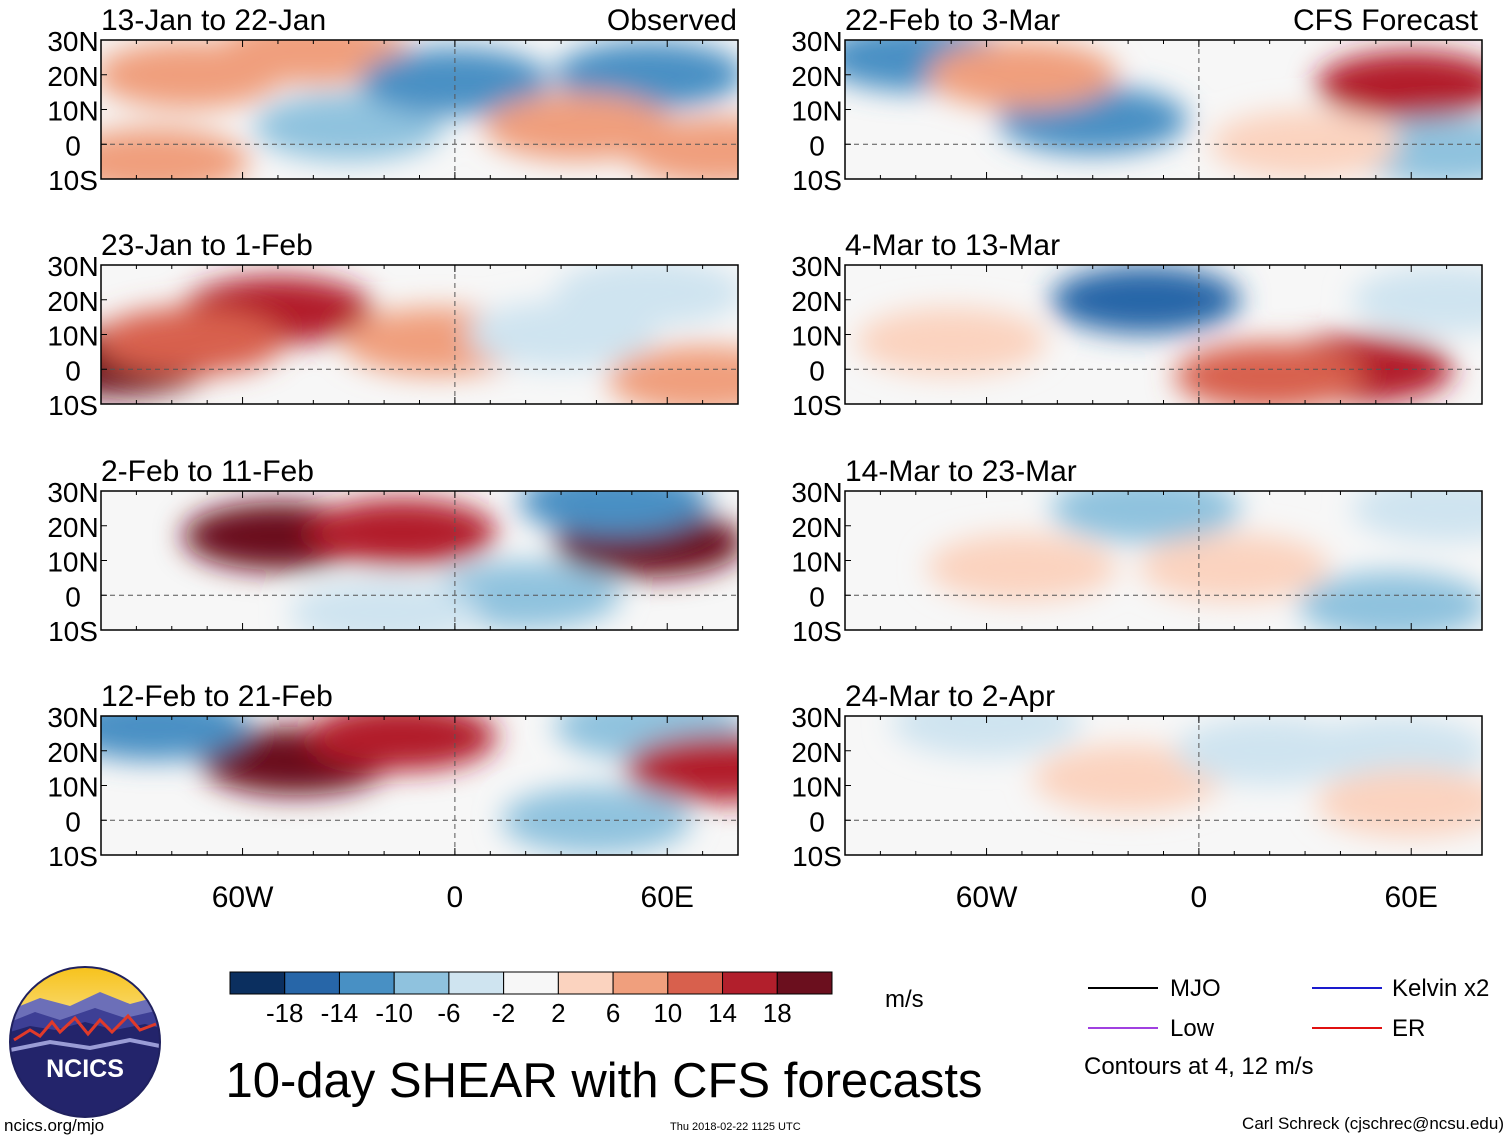  Describe the element at coordinates (217, 696) in the screenshot. I see `panel-period-title: 12-Feb to 21-Feb` at that location.